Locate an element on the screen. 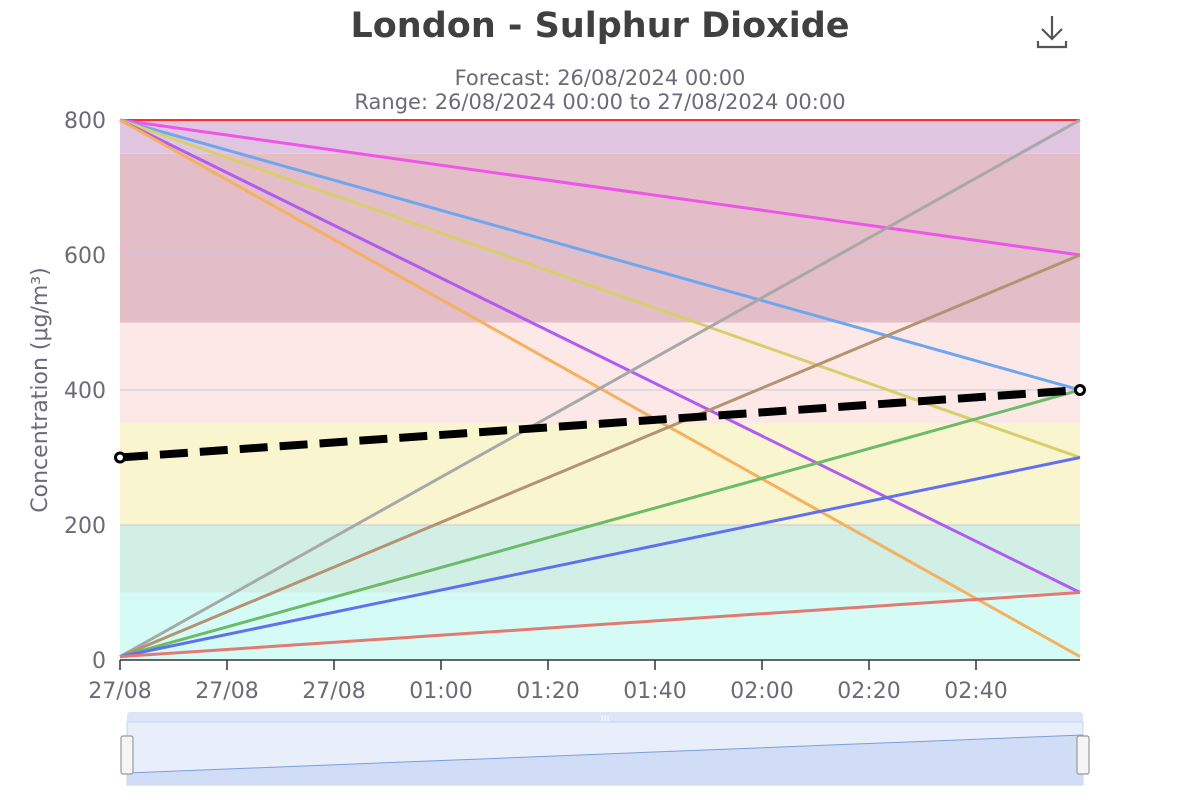  y-tick-label: 200 is located at coordinates (85, 526).